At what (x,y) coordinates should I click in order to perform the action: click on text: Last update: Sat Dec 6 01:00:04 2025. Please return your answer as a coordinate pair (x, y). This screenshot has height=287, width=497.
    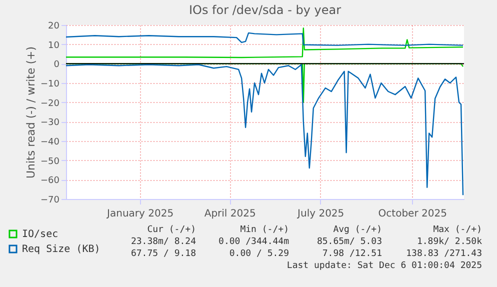
    Looking at the image, I should click on (384, 266).